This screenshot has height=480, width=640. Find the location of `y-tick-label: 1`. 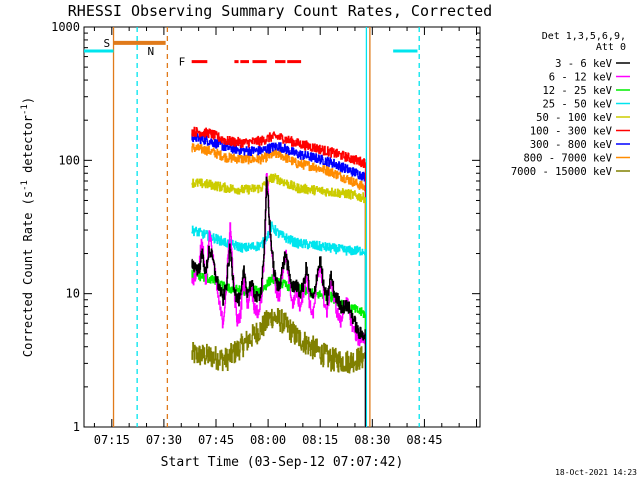

y-tick-label: 1 is located at coordinates (76, 427).